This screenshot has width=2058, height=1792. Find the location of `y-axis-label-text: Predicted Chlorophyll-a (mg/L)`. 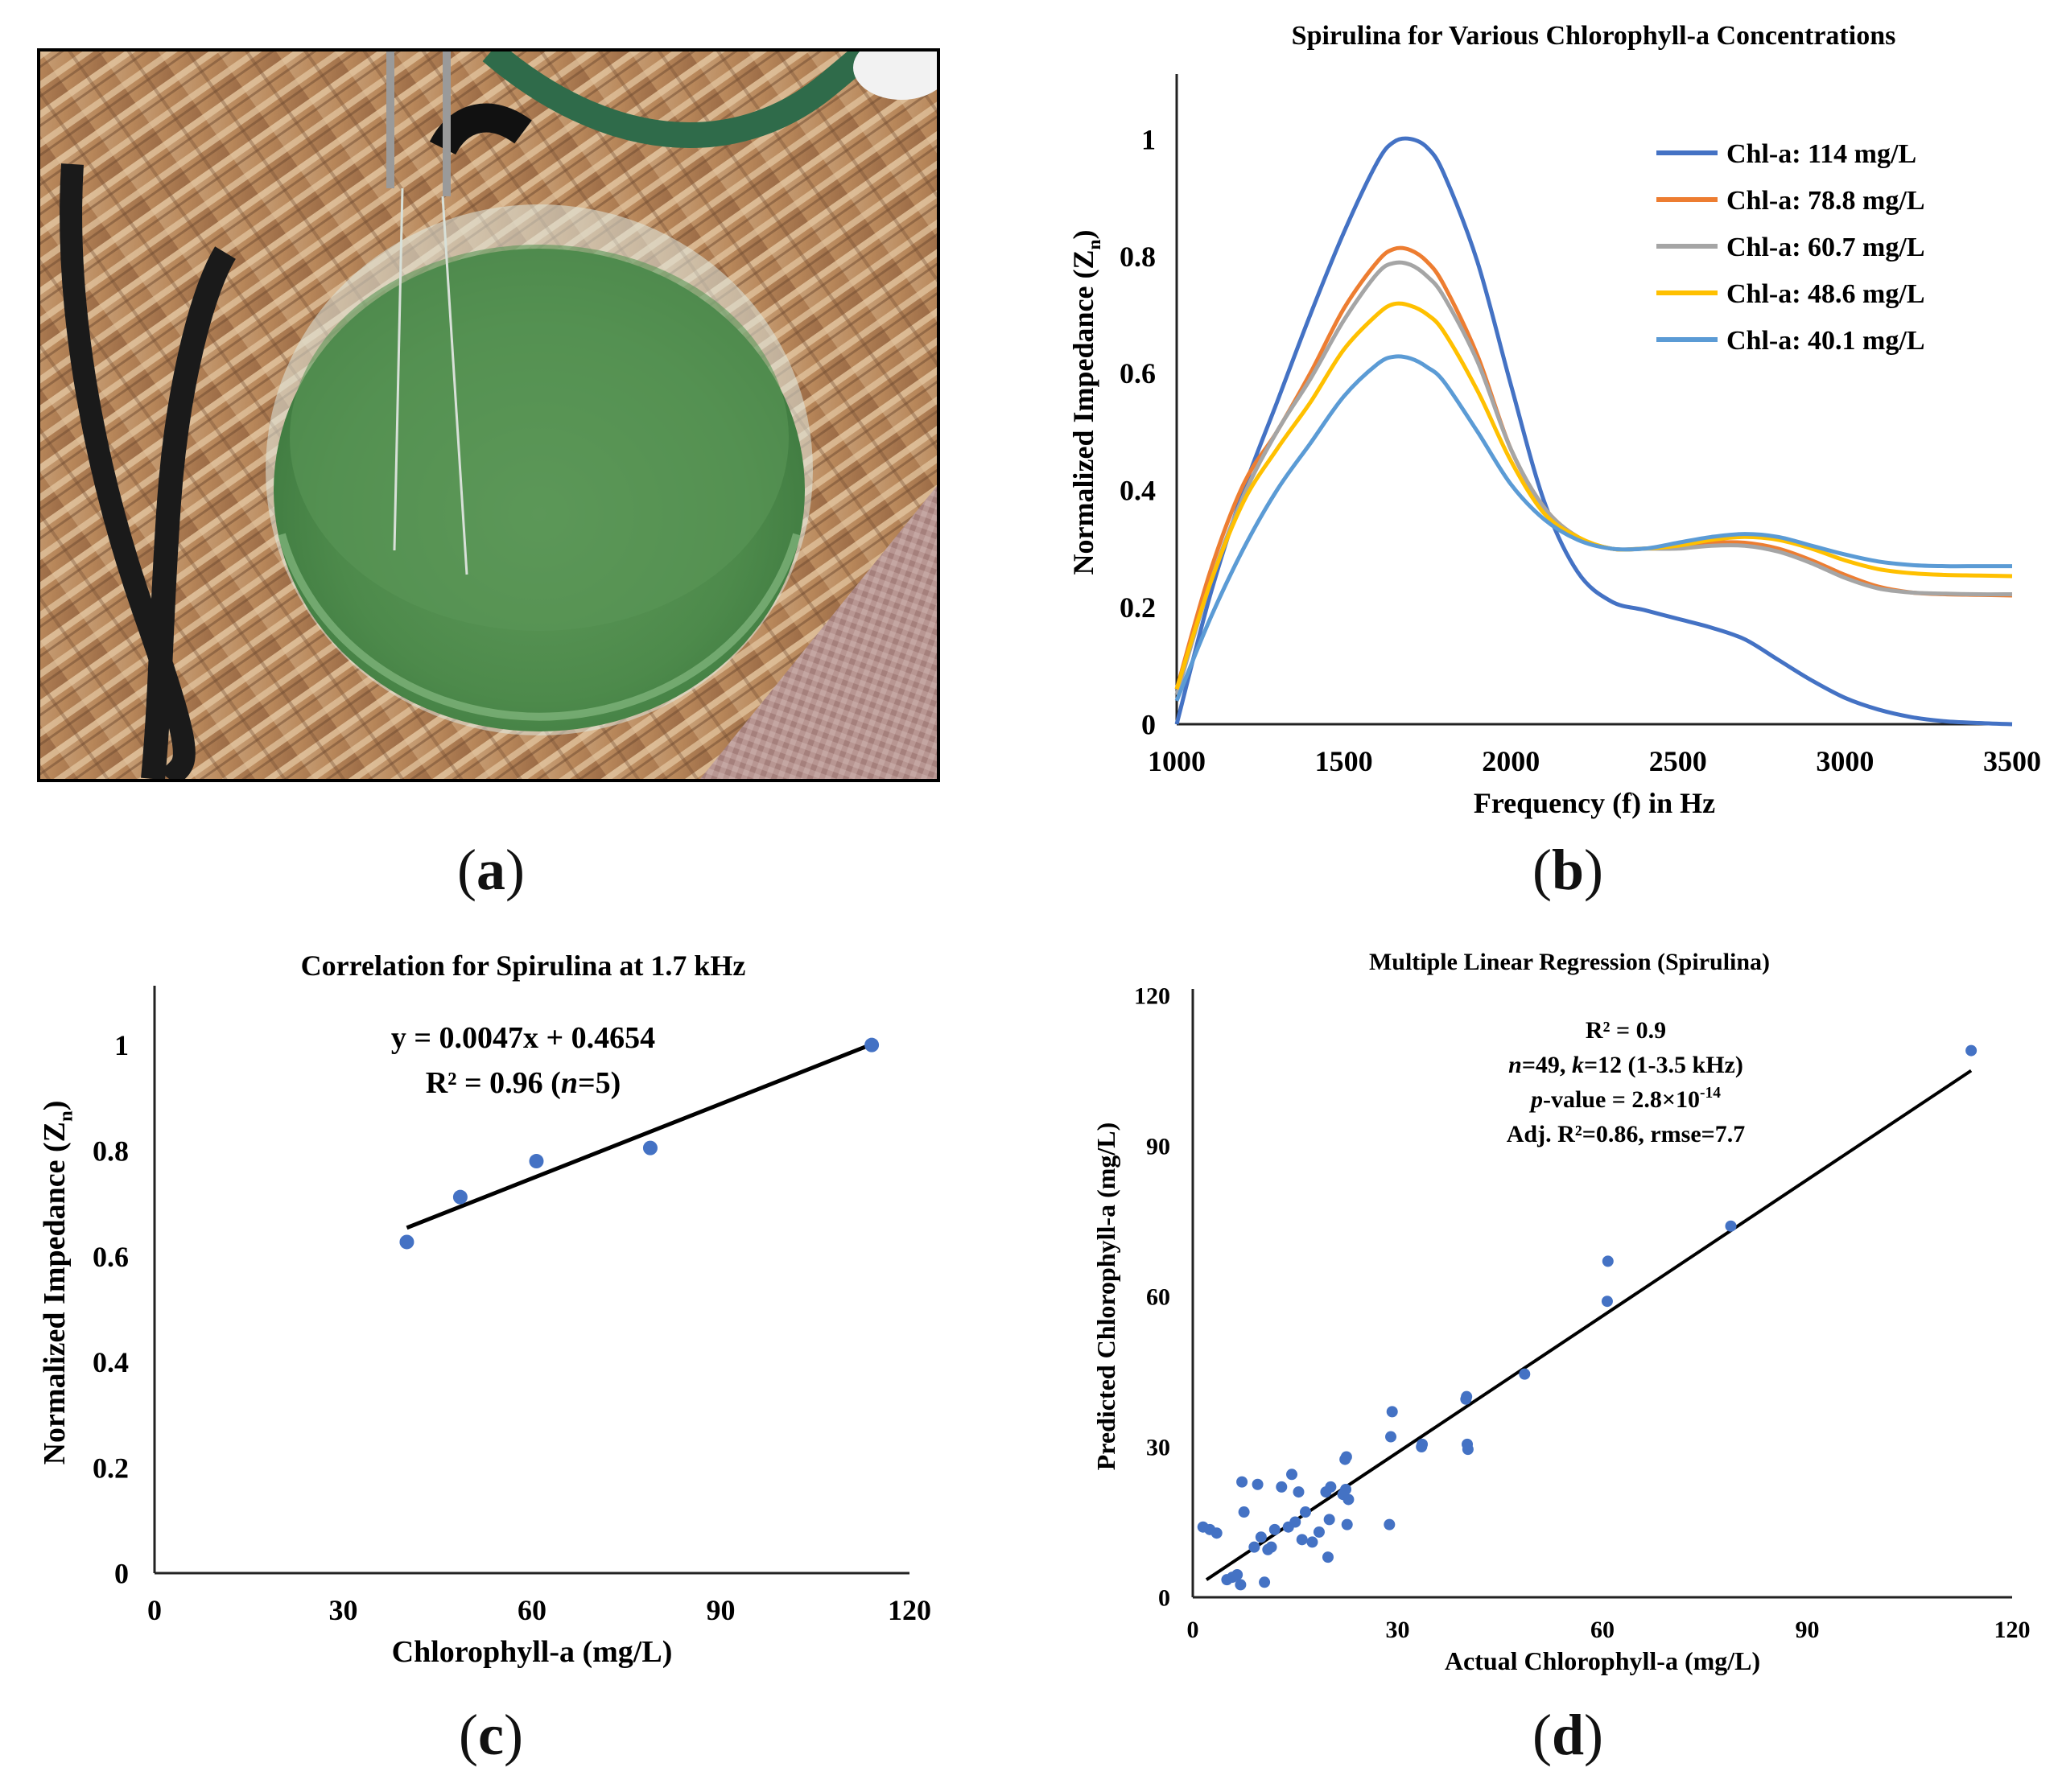

y-axis-label-text: Predicted Chlorophyll-a (mg/L) is located at coordinates (1105, 1297).